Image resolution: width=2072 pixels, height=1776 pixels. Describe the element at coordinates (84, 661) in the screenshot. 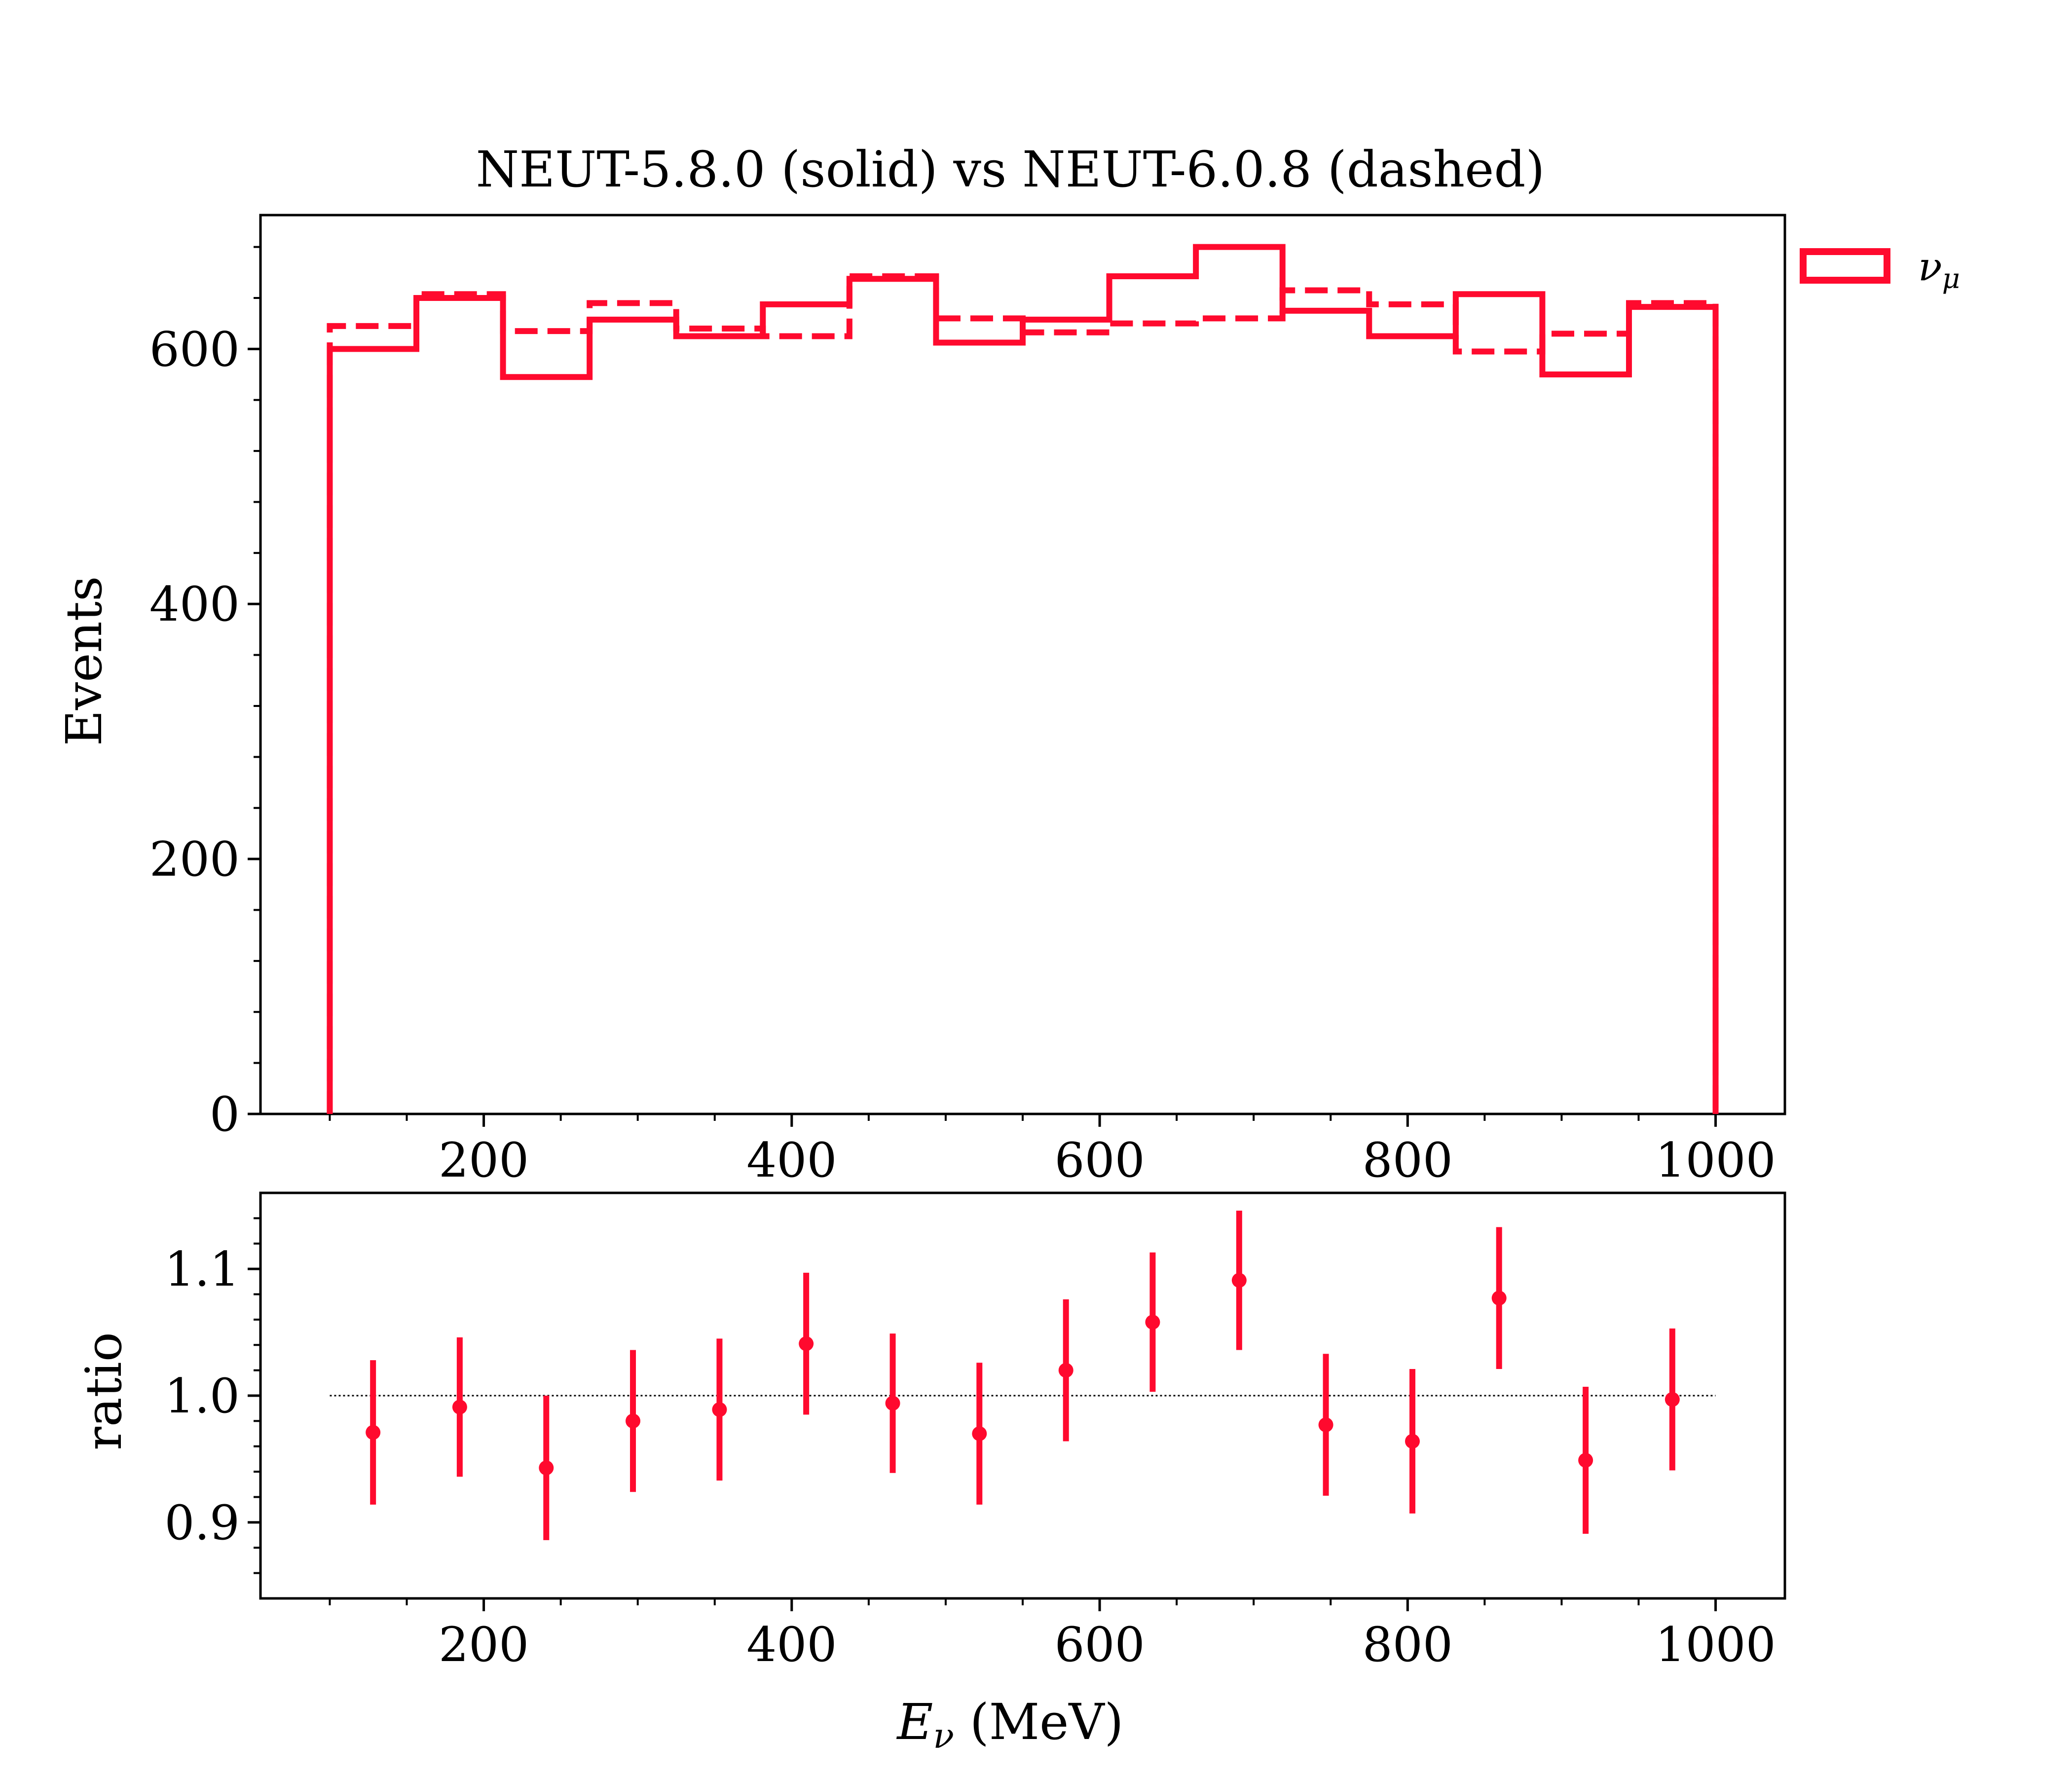

I see `events-axis-label: Events` at that location.